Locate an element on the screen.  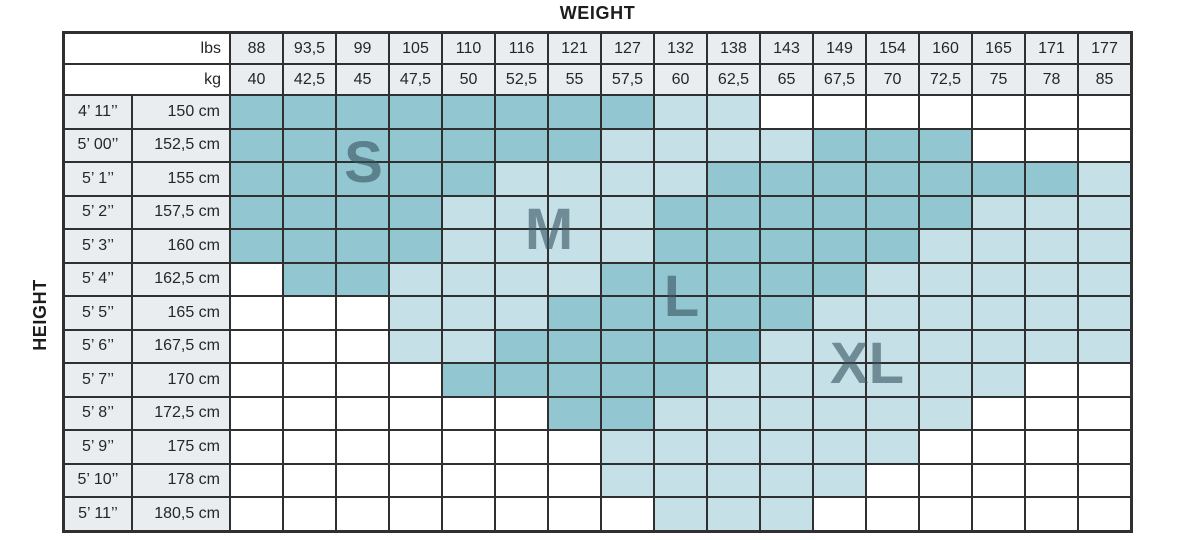
weight-kg-header-cell: 60 is located at coordinates (680, 79).